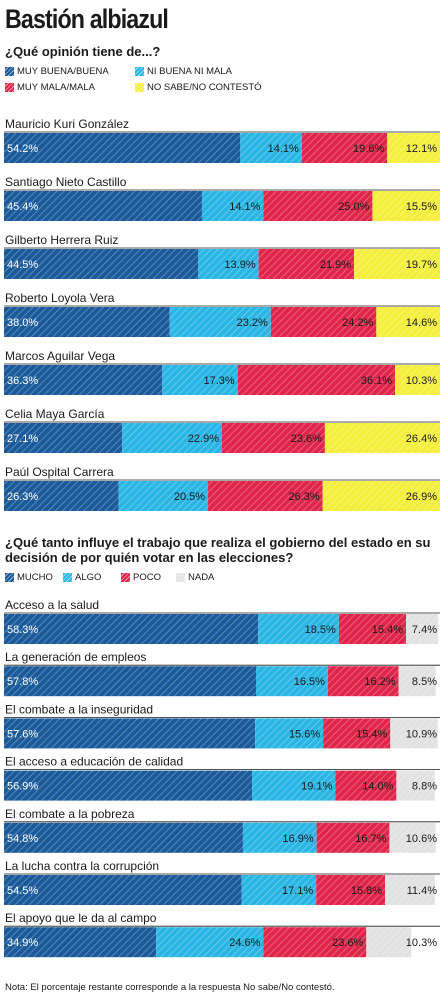 The height and width of the screenshot is (1008, 441). Describe the element at coordinates (309, 682) in the screenshot. I see `data-label: 16.5%` at that location.